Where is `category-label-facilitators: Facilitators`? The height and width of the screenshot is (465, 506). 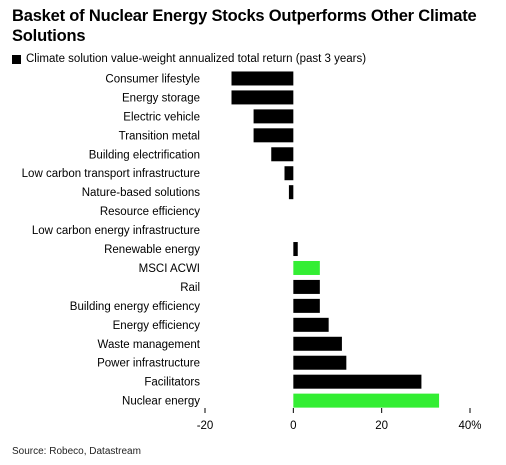 category-label-facilitators: Facilitators is located at coordinates (172, 383).